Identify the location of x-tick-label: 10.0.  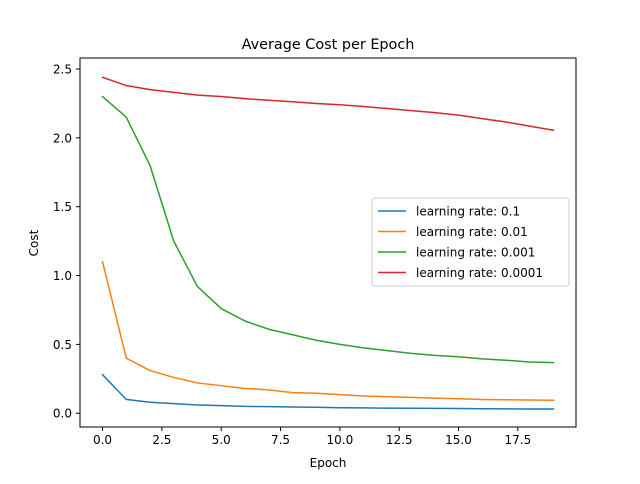
(340, 440).